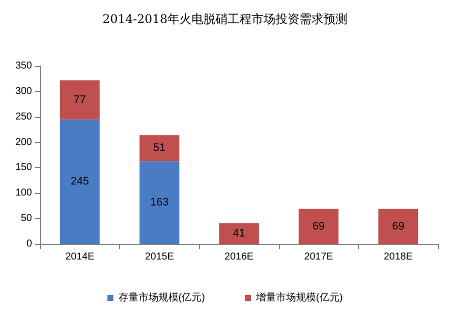 The image size is (450, 322). What do you see at coordinates (319, 257) in the screenshot?
I see `x-tick-label: 2017E` at bounding box center [319, 257].